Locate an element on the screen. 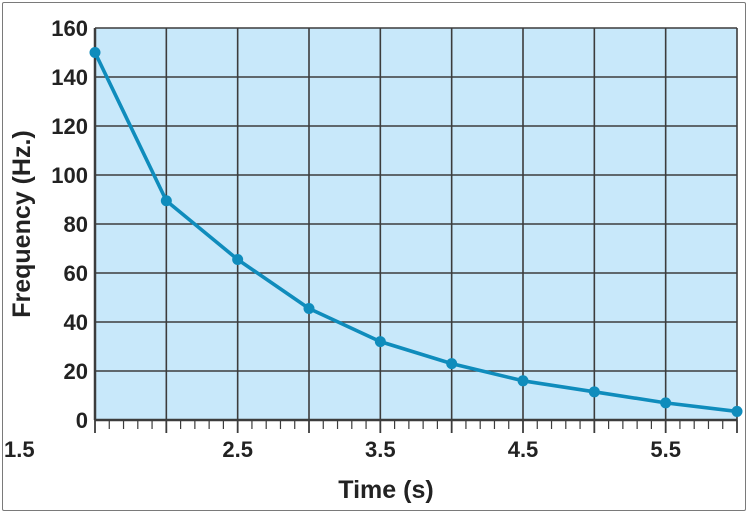 The width and height of the screenshot is (750, 515). x-tick-label: 3.5 is located at coordinates (380, 449).